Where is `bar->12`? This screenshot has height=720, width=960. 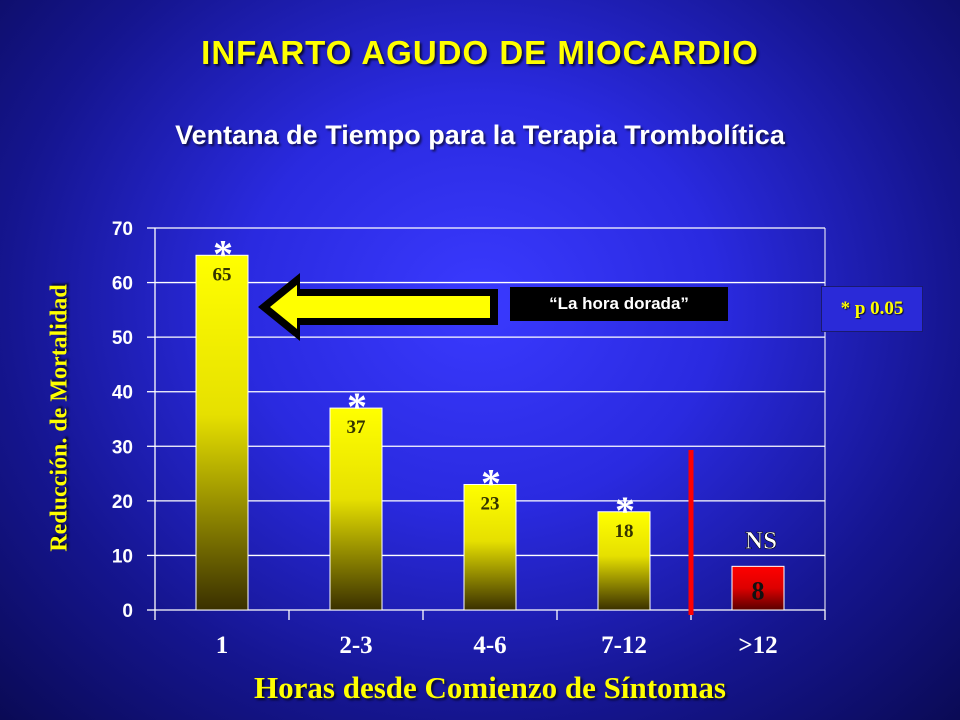
bar->12 is located at coordinates (758, 588).